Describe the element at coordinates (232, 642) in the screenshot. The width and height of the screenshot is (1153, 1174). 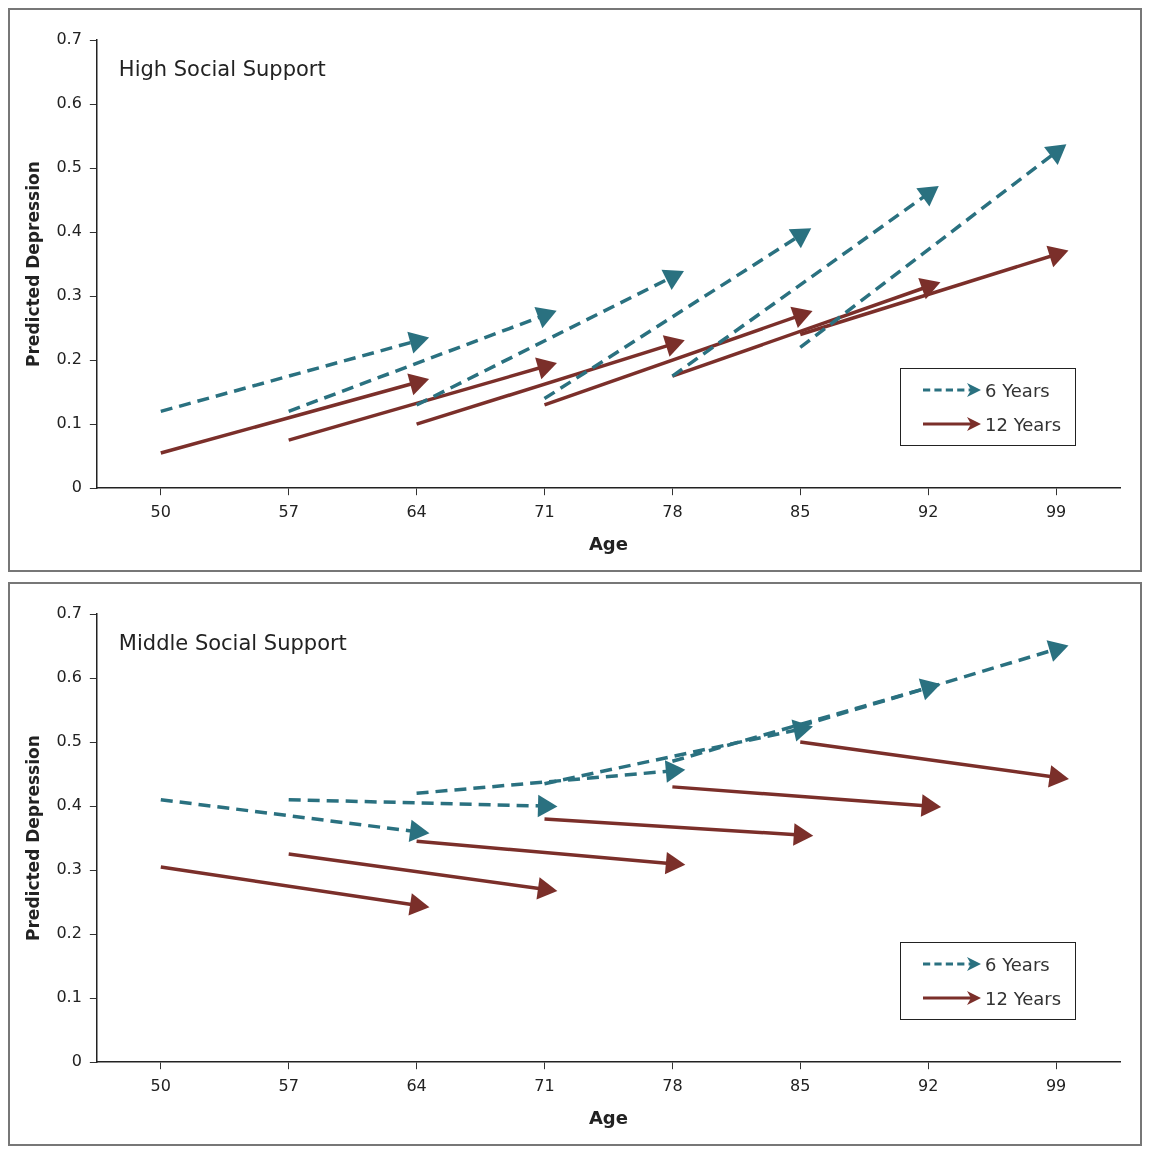
I see `text: Middle Social Support` at that location.